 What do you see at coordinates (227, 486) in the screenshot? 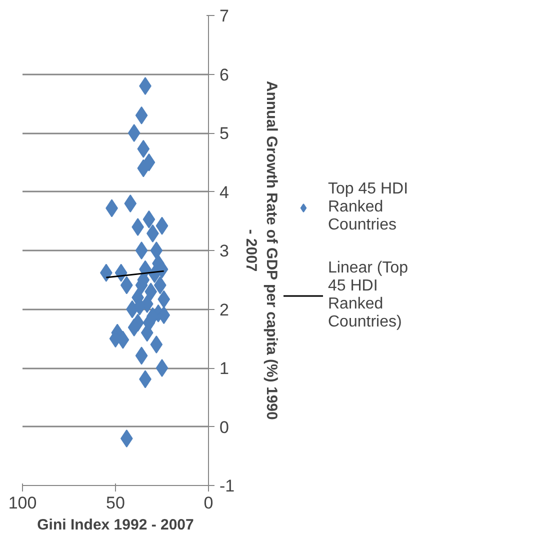
I see `y-tick-label: -1` at bounding box center [227, 486].